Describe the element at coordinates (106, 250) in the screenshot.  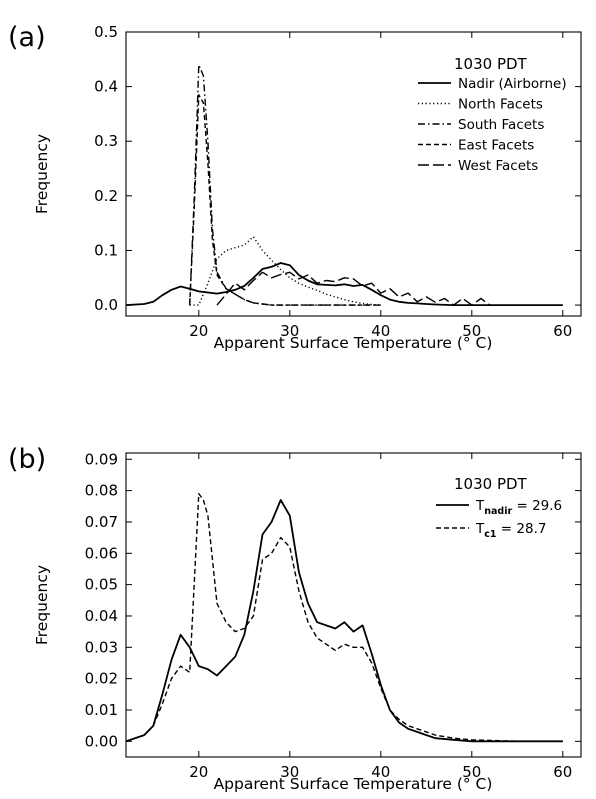
I see `y-tick-label: 0.1` at that location.